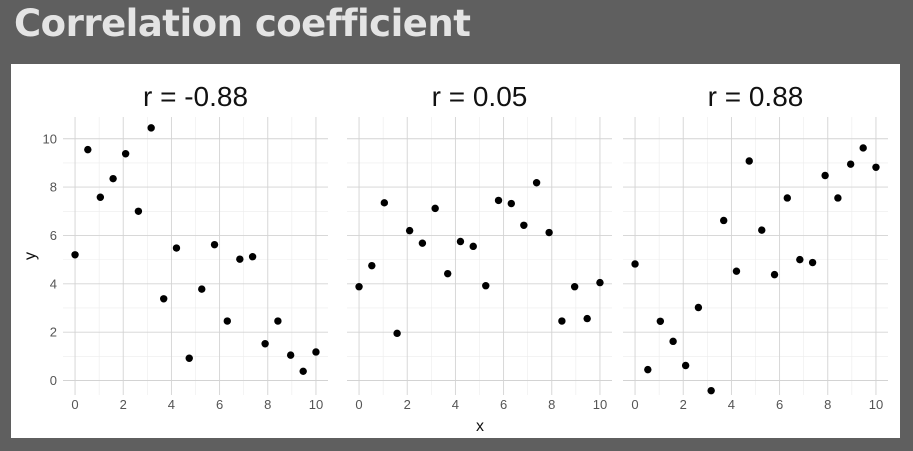 Image resolution: width=913 pixels, height=451 pixels. I want to click on y-tick-label: 2, so click(53, 332).